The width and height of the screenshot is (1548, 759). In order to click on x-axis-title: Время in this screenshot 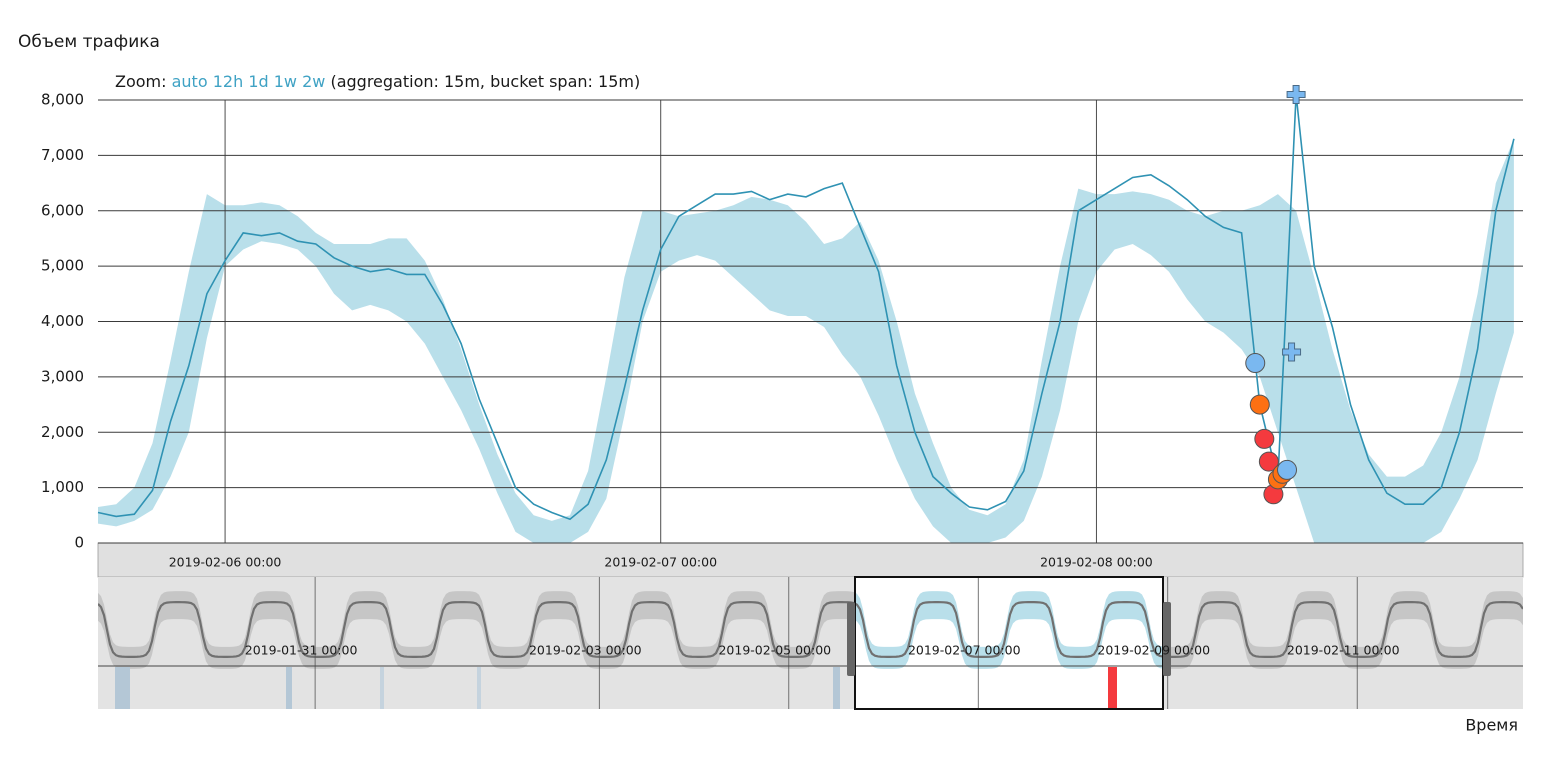, I will do `click(1491, 725)`.